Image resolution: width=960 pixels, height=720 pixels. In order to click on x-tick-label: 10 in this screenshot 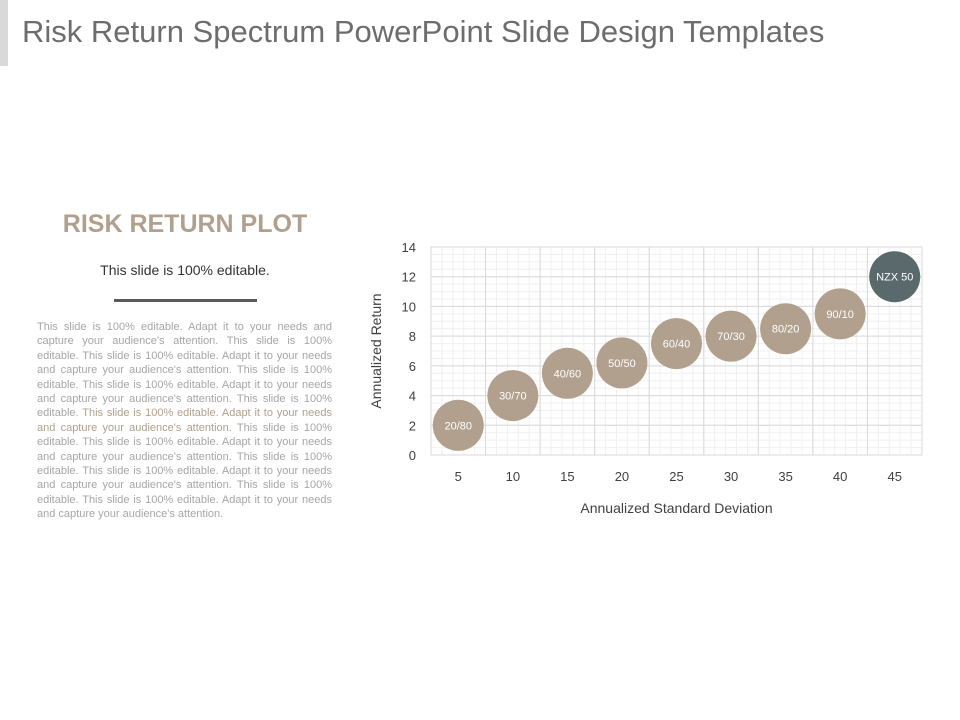, I will do `click(513, 476)`.